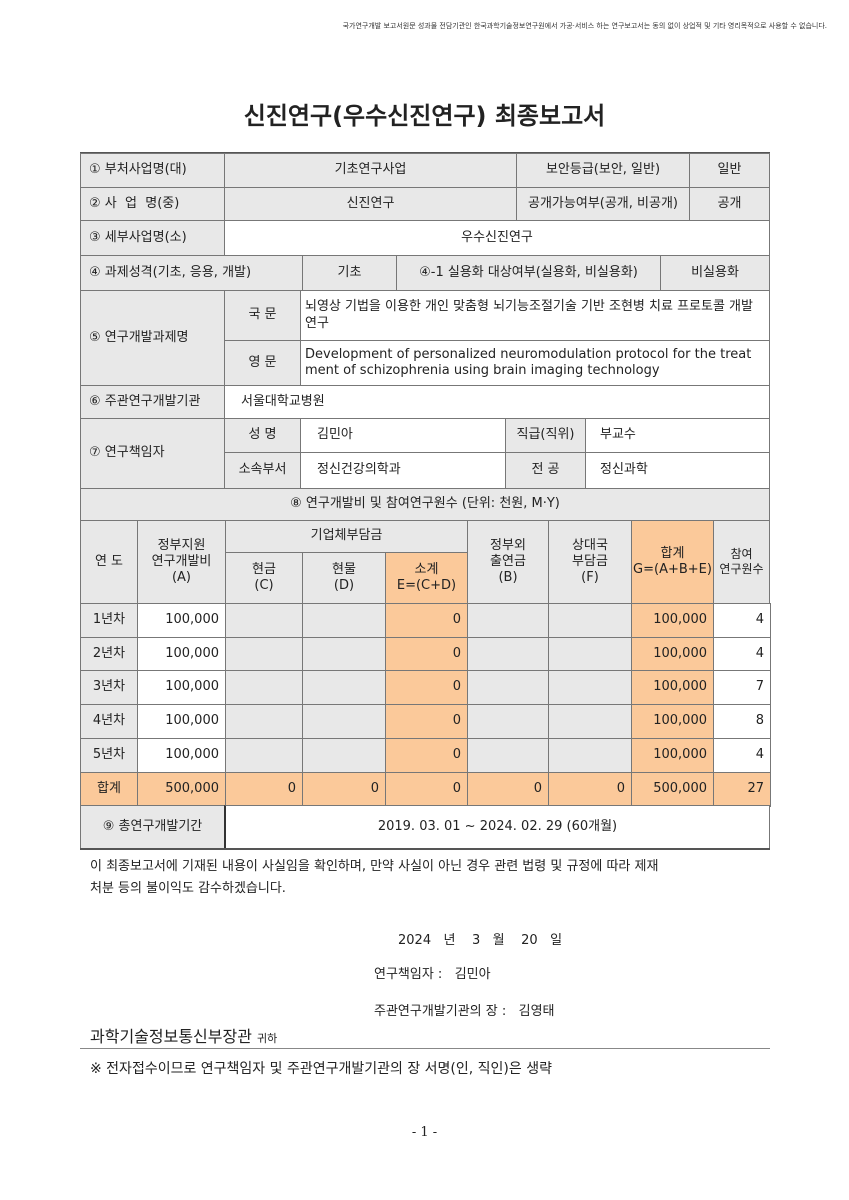 This screenshot has width=849, height=1200. What do you see at coordinates (528, 273) in the screenshot?
I see `label-practical-use: ④-1 실용화 대상여부(실용화, 비실용화)` at bounding box center [528, 273].